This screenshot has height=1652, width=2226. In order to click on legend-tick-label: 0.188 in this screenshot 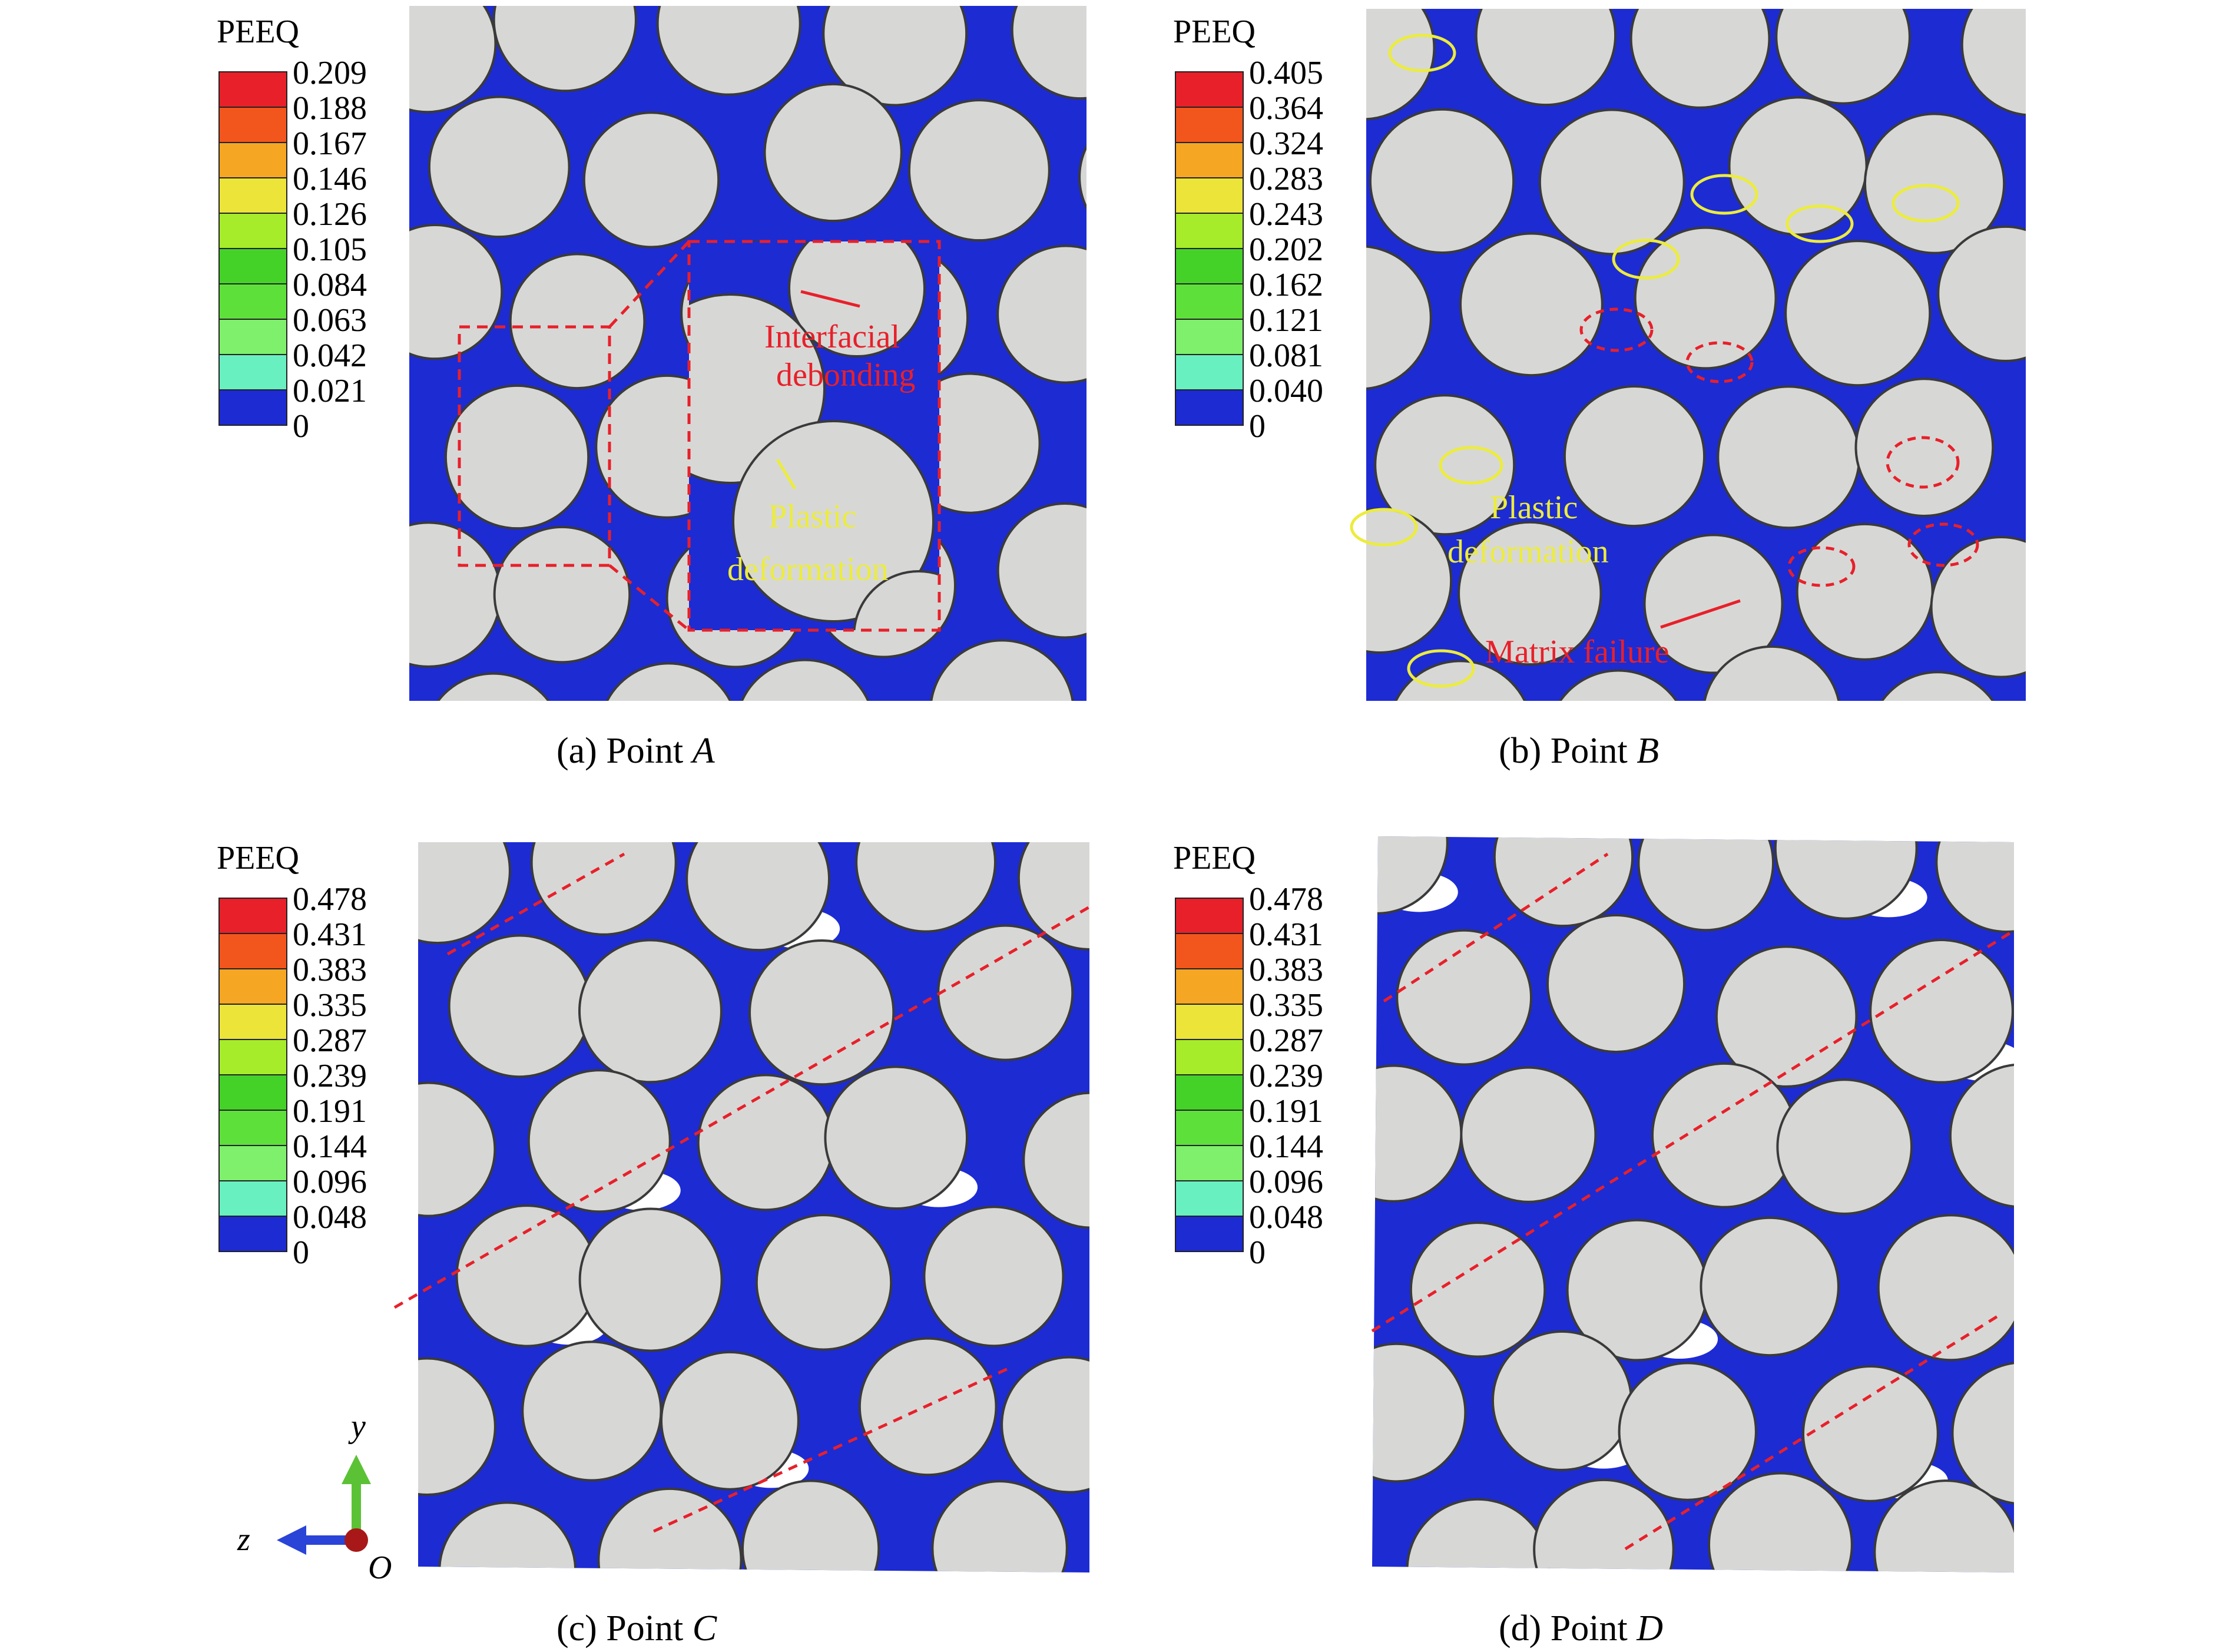, I will do `click(330, 108)`.